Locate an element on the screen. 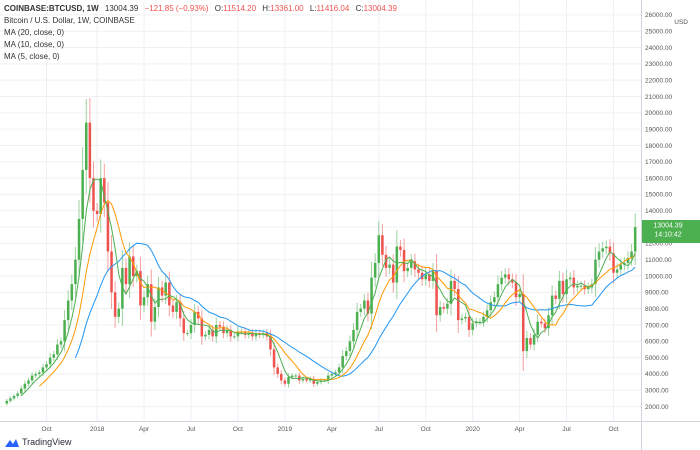 This screenshot has height=450, width=700. tradingview-brand: TradingView is located at coordinates (38, 442).